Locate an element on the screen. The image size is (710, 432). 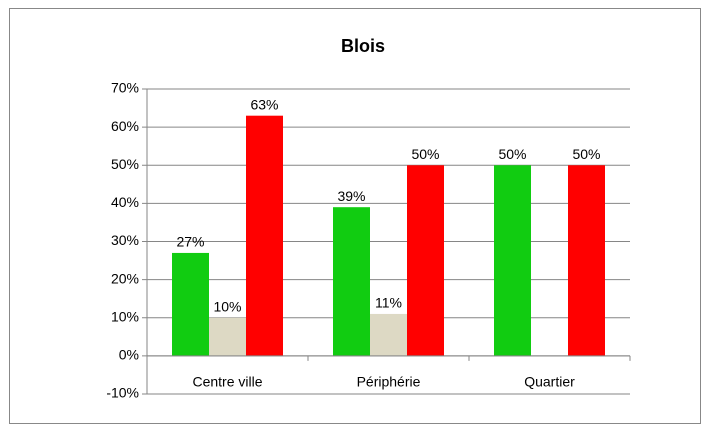
y-tick-label: 20% is located at coordinates (125, 278).